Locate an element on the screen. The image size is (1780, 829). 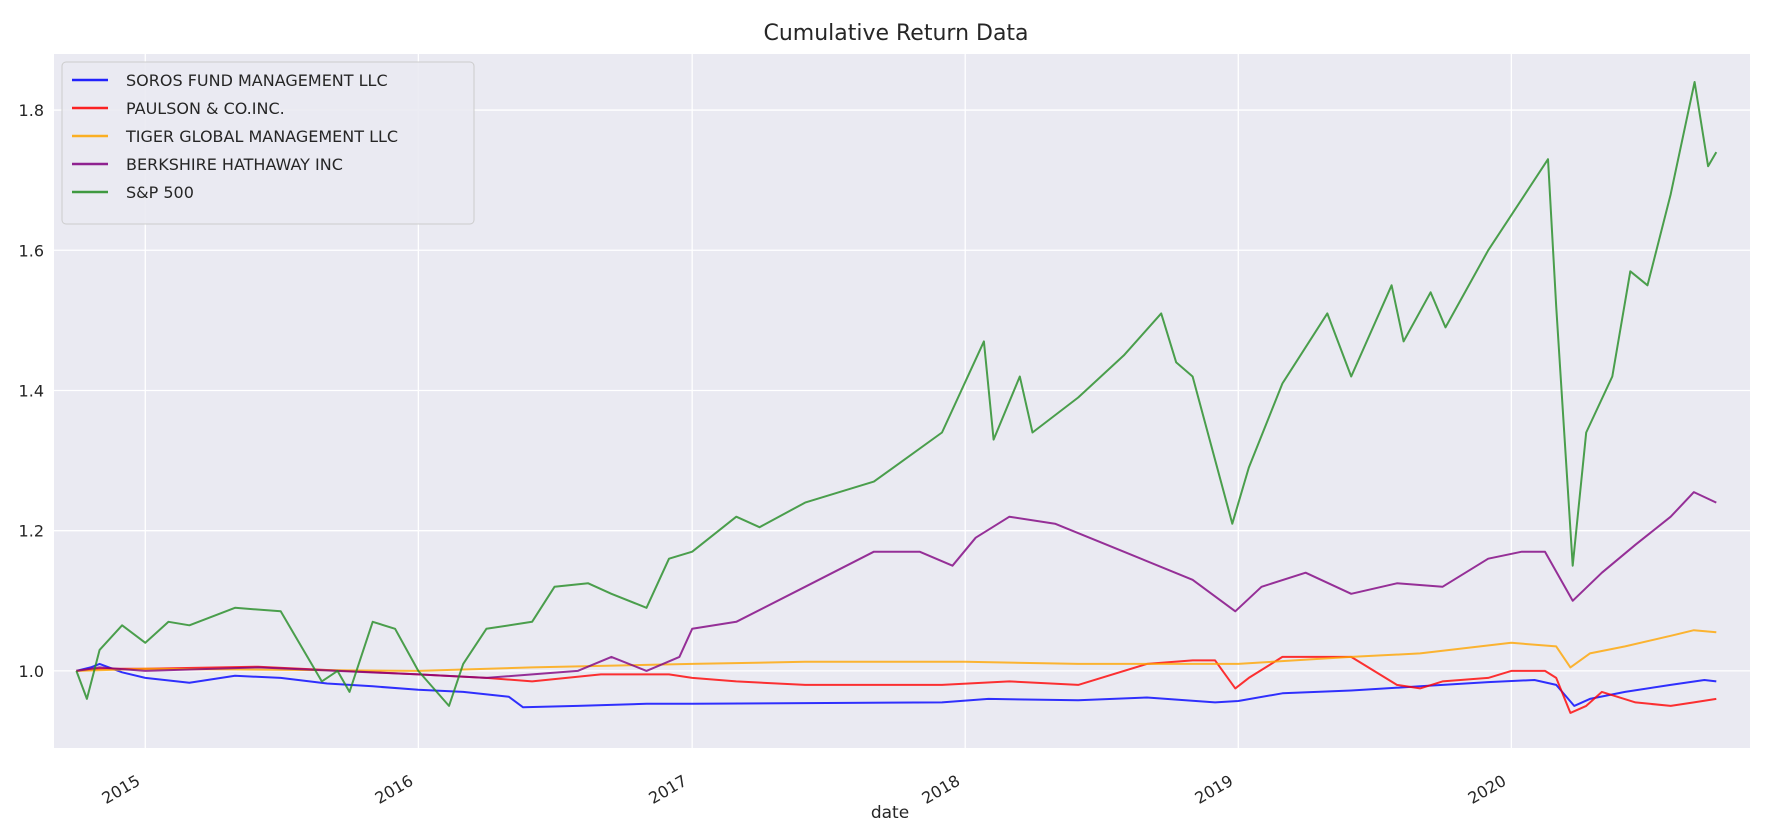
legend-label: S&P 500 is located at coordinates (160, 192).